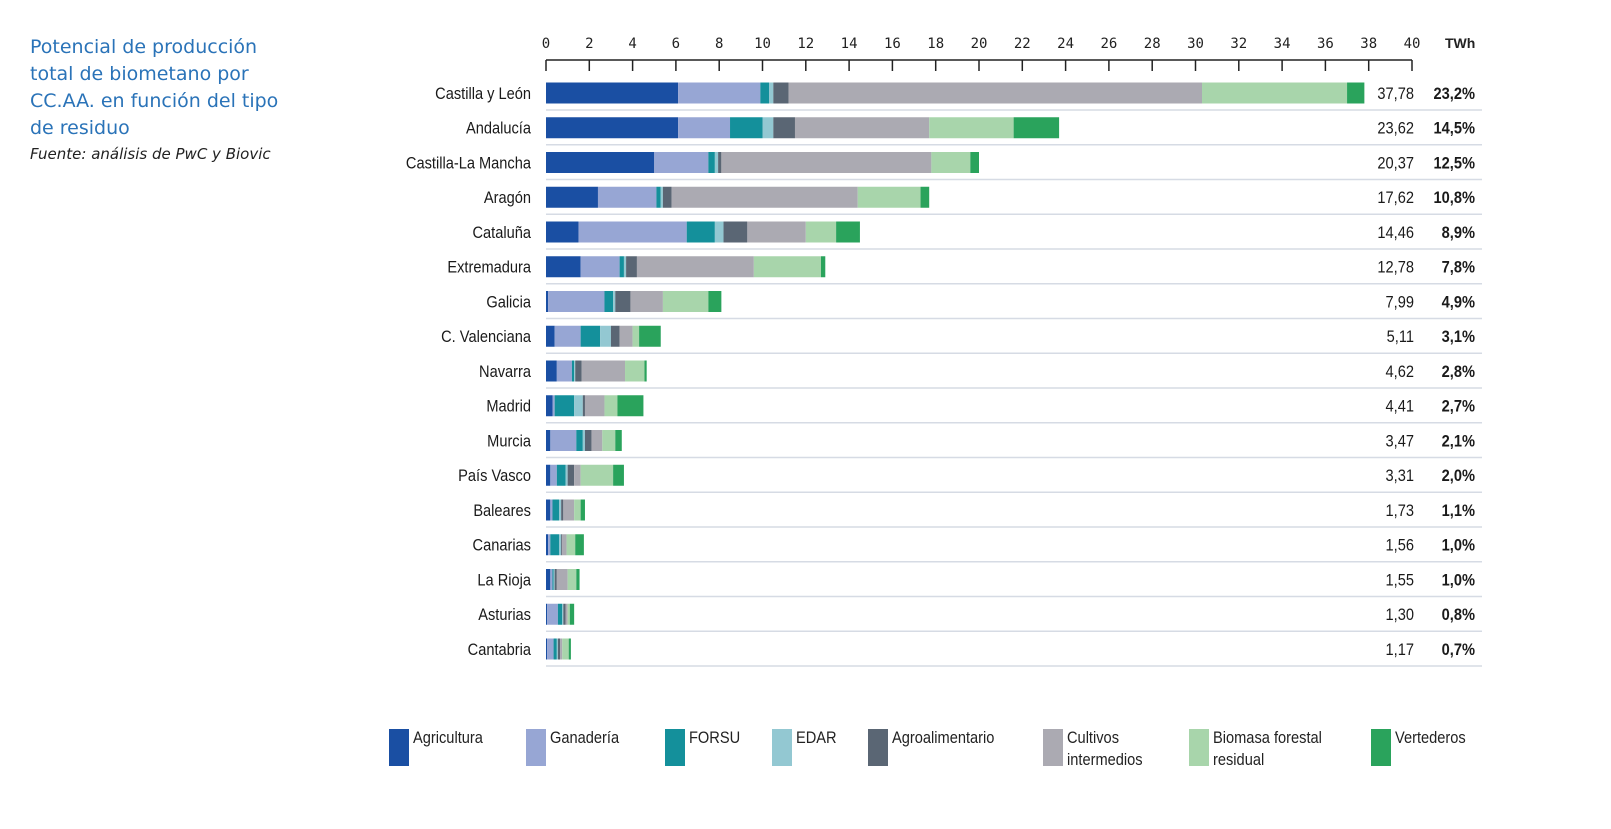  What do you see at coordinates (504, 581) in the screenshot?
I see `category-label: La Rioja` at bounding box center [504, 581].